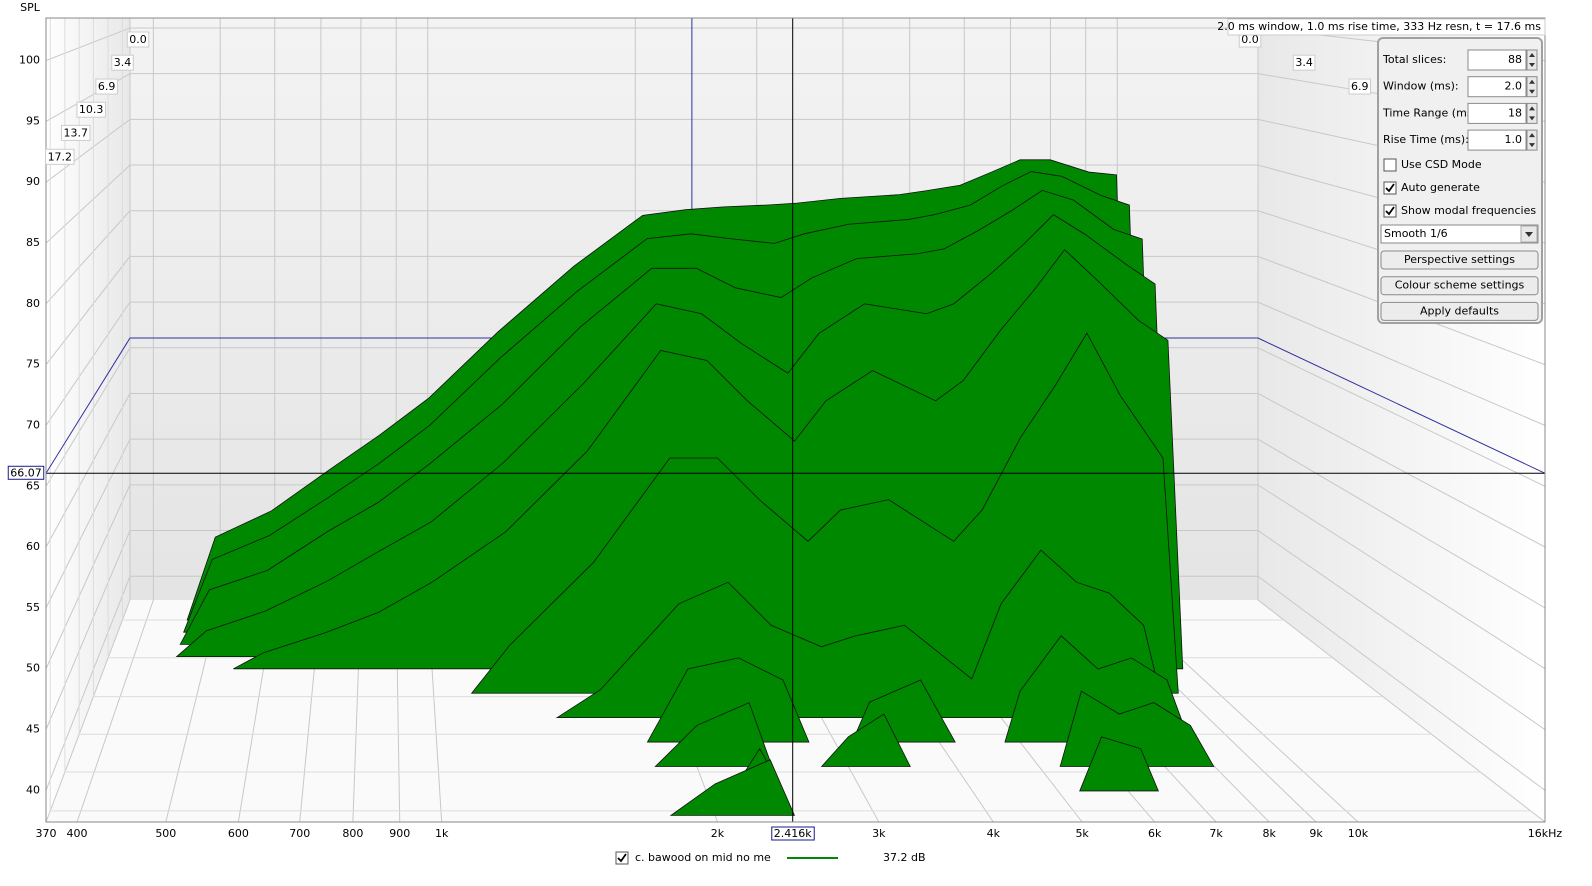 This screenshot has width=1592, height=886. I want to click on cursor-readout: 66.07, so click(26, 472).